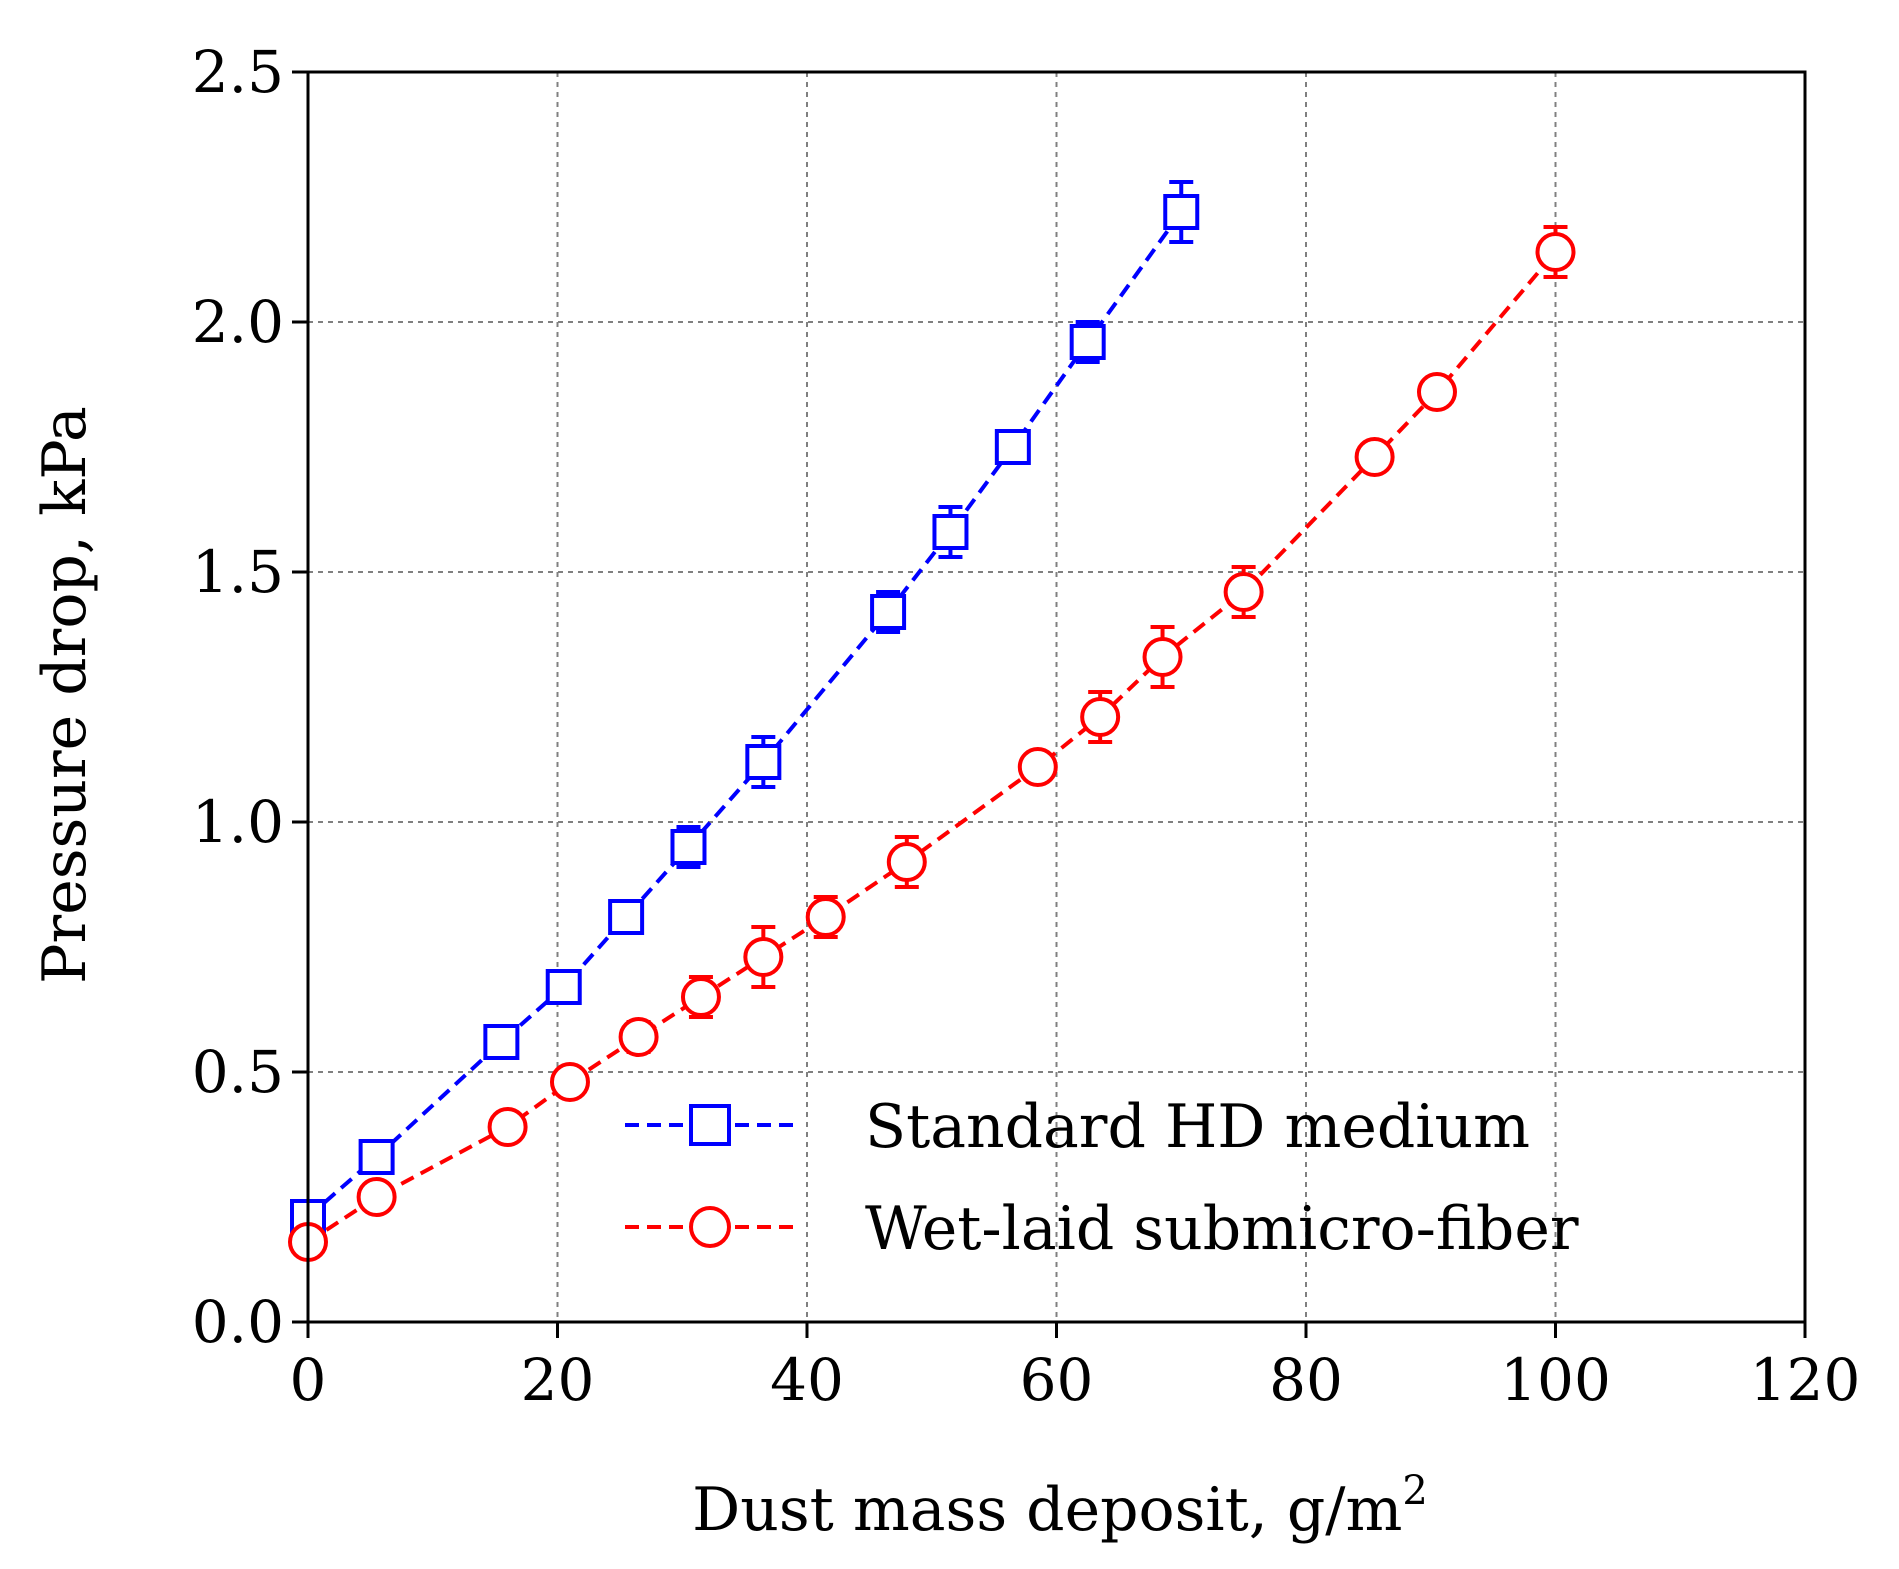  I want to click on legend-label-wet-laid: Wet-laid submicro-fiber, so click(1222, 1229).